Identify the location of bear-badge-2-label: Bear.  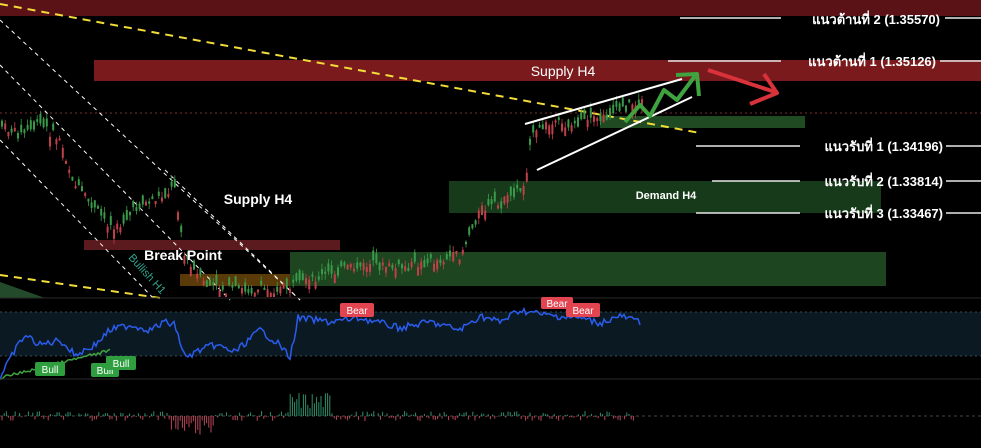
(557, 304).